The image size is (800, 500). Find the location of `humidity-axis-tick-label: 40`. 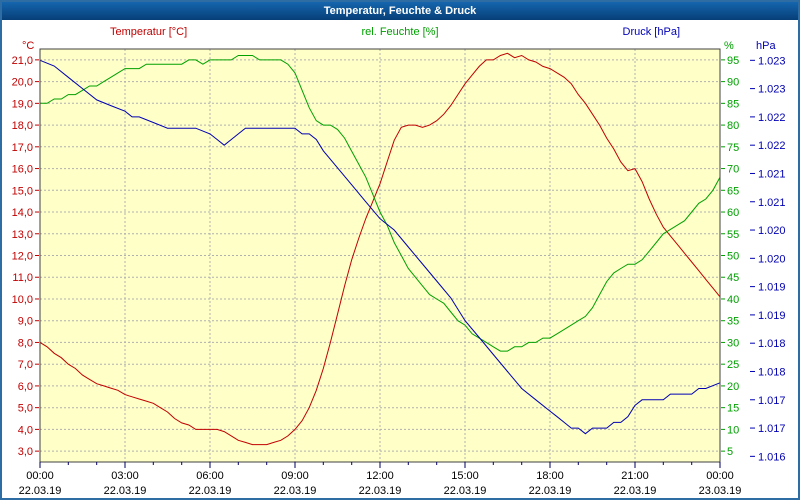

humidity-axis-tick-label: 40 is located at coordinates (733, 300).